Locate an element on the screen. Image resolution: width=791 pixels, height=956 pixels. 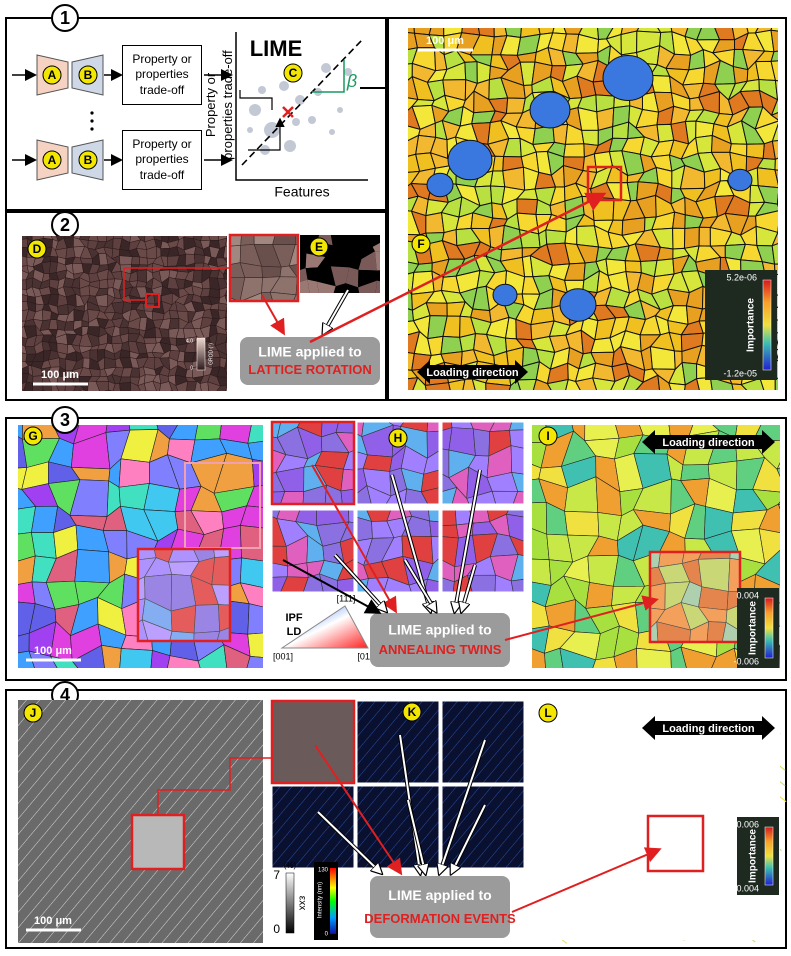
panel-number: 4 is located at coordinates (65, 695).